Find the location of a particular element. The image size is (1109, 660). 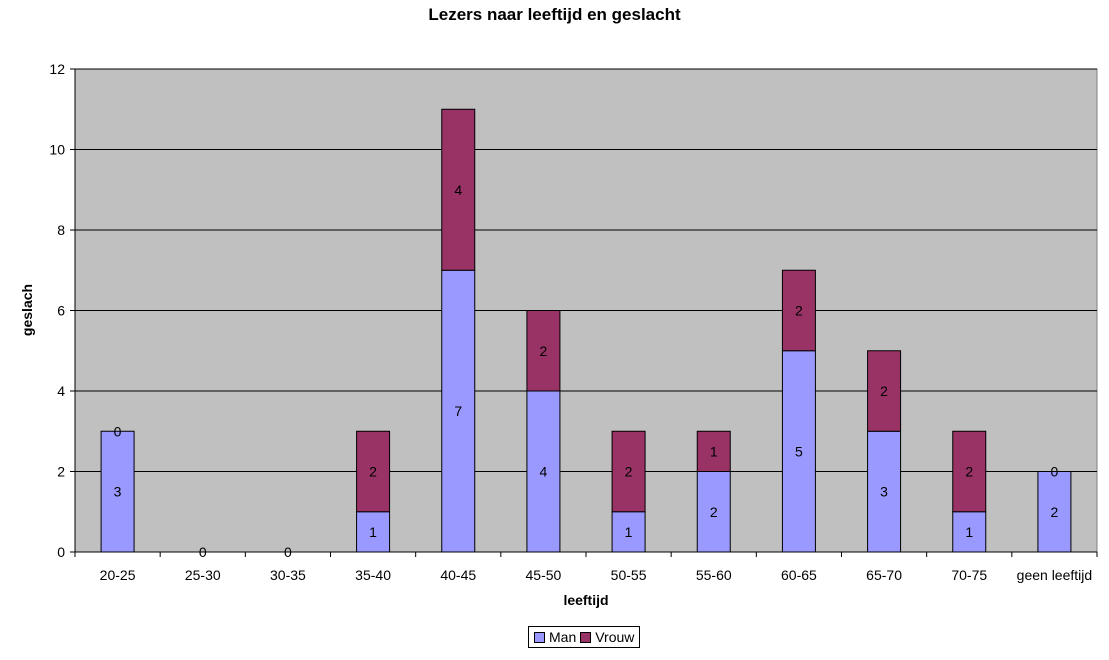

y-tick-label: 4 is located at coordinates (61, 391).